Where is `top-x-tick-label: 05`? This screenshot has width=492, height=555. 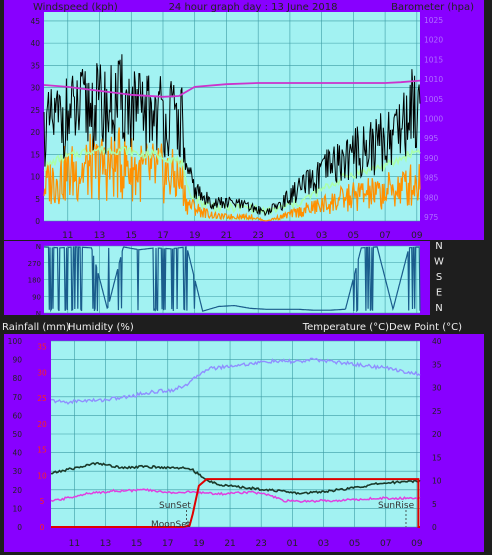 top-x-tick-label: 05 is located at coordinates (353, 236).